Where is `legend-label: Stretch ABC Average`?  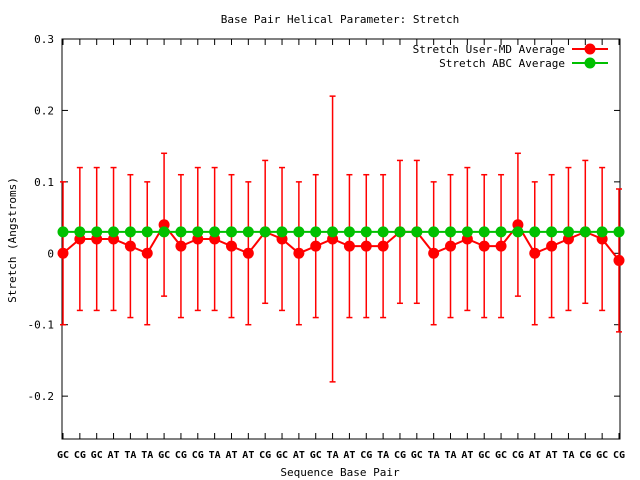 legend-label: Stretch ABC Average is located at coordinates (502, 63).